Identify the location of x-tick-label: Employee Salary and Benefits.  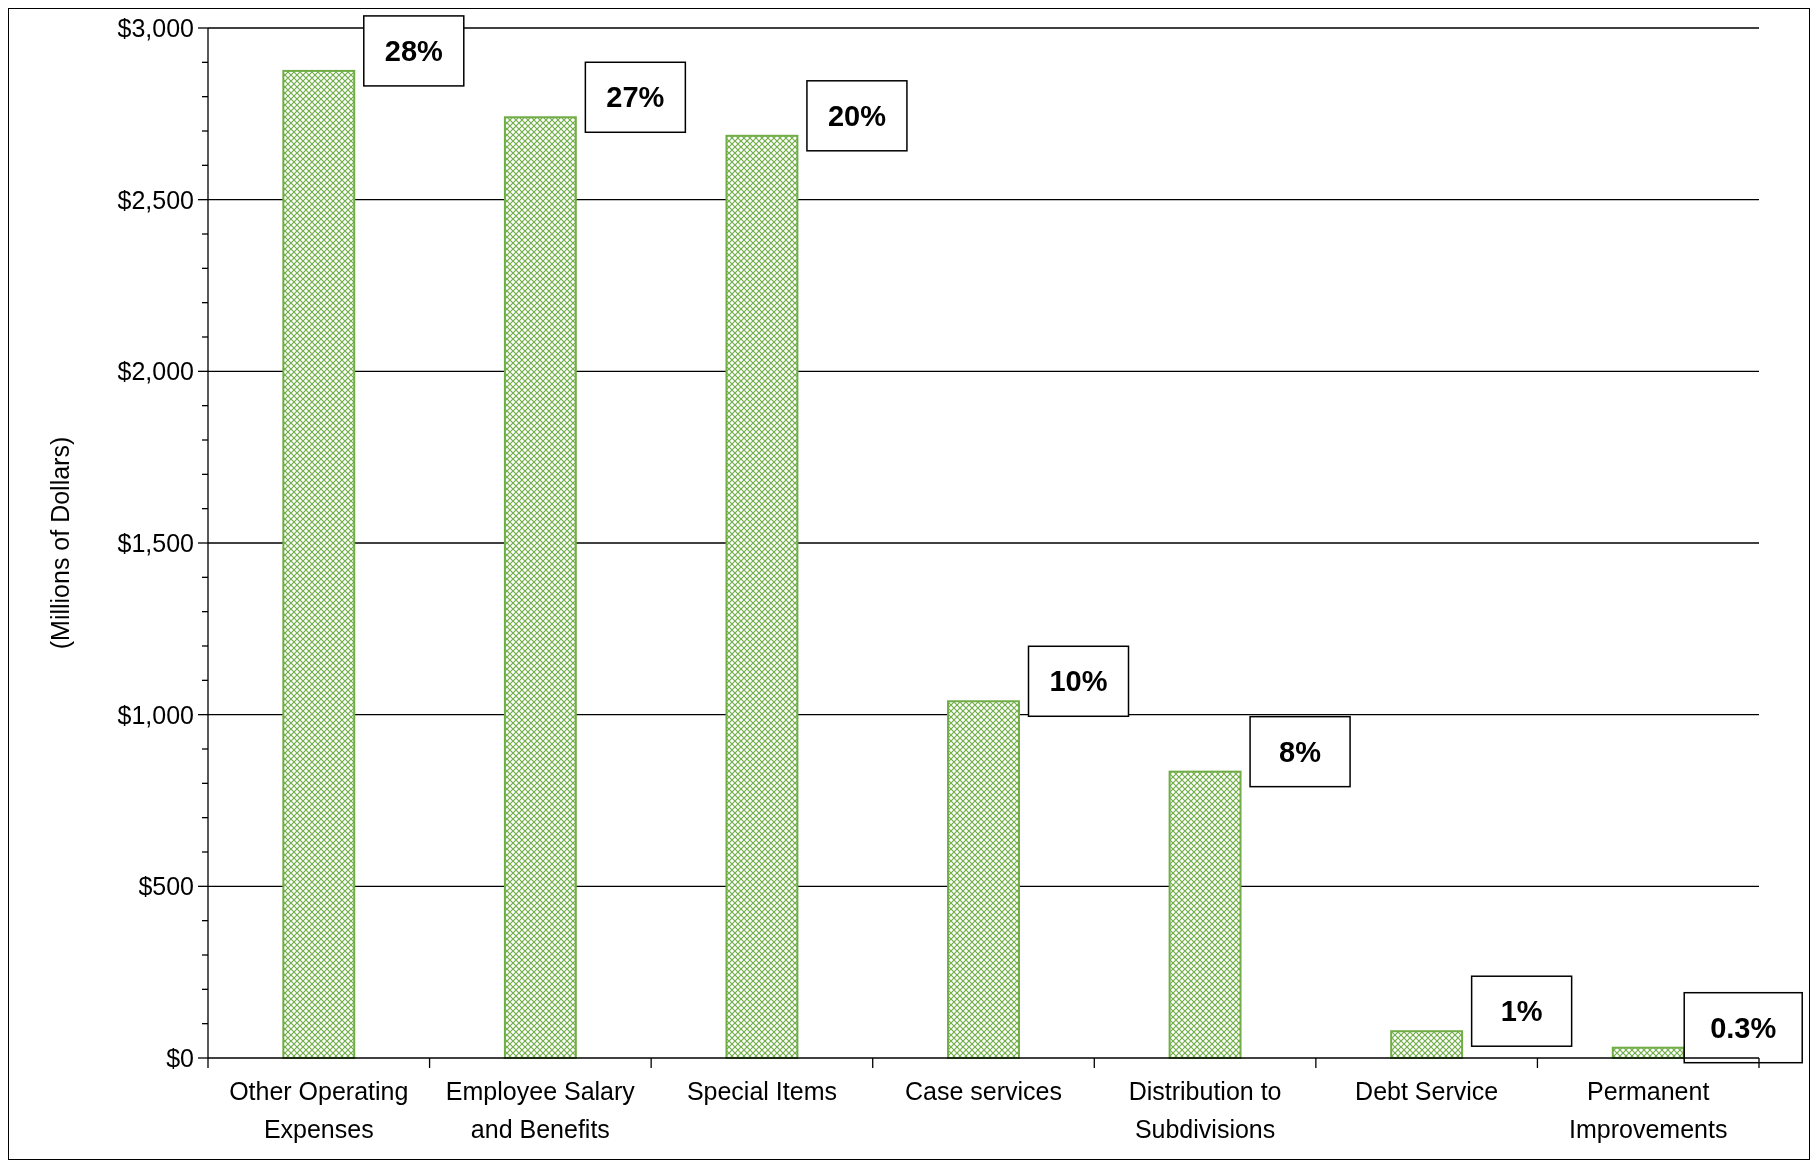
(540, 1110).